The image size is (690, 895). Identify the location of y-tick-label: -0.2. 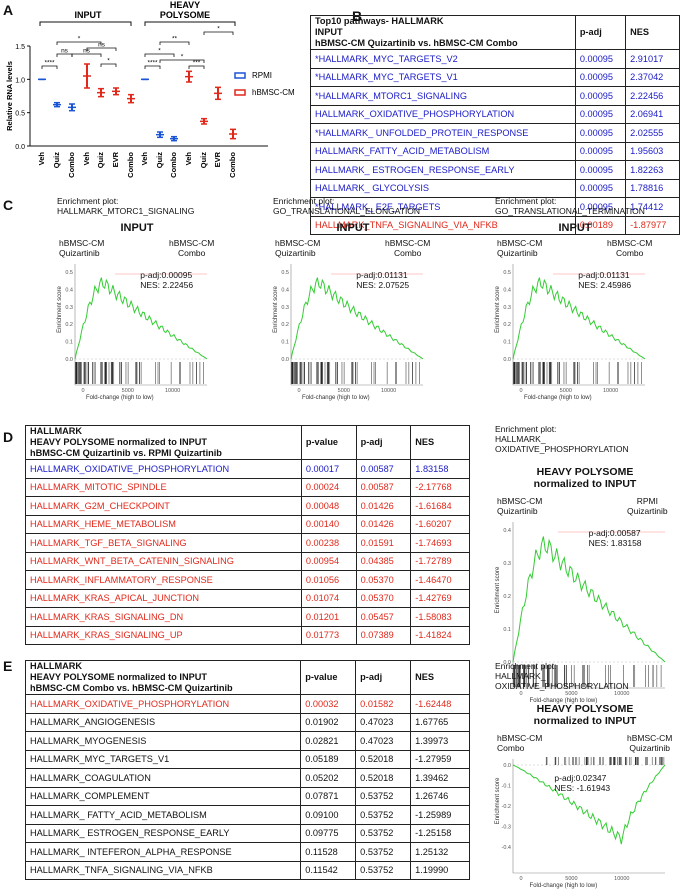
(506, 807).